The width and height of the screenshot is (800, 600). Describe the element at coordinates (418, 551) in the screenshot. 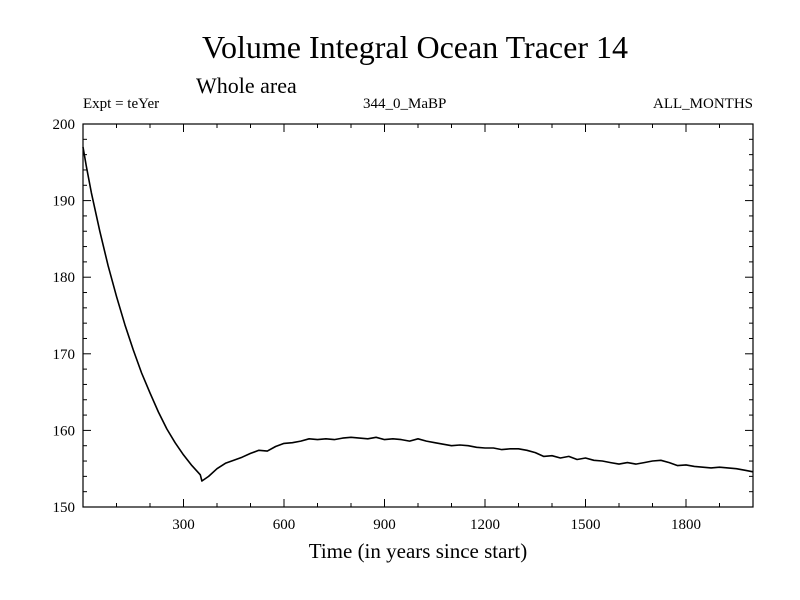

I see `x-axis-label: Time (in years since start)` at that location.